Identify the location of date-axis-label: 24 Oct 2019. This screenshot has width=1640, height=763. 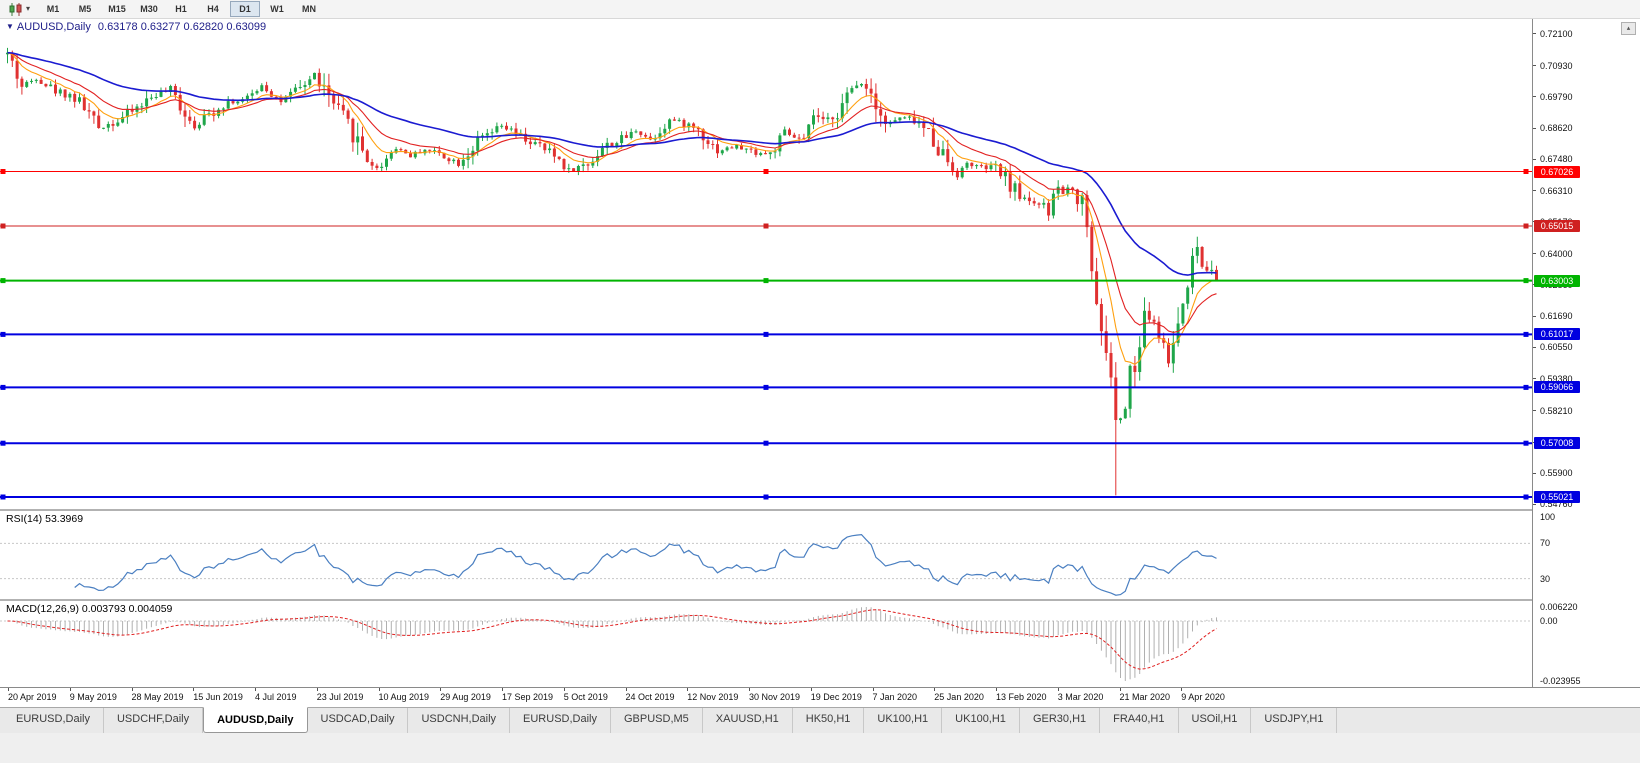
(650, 697).